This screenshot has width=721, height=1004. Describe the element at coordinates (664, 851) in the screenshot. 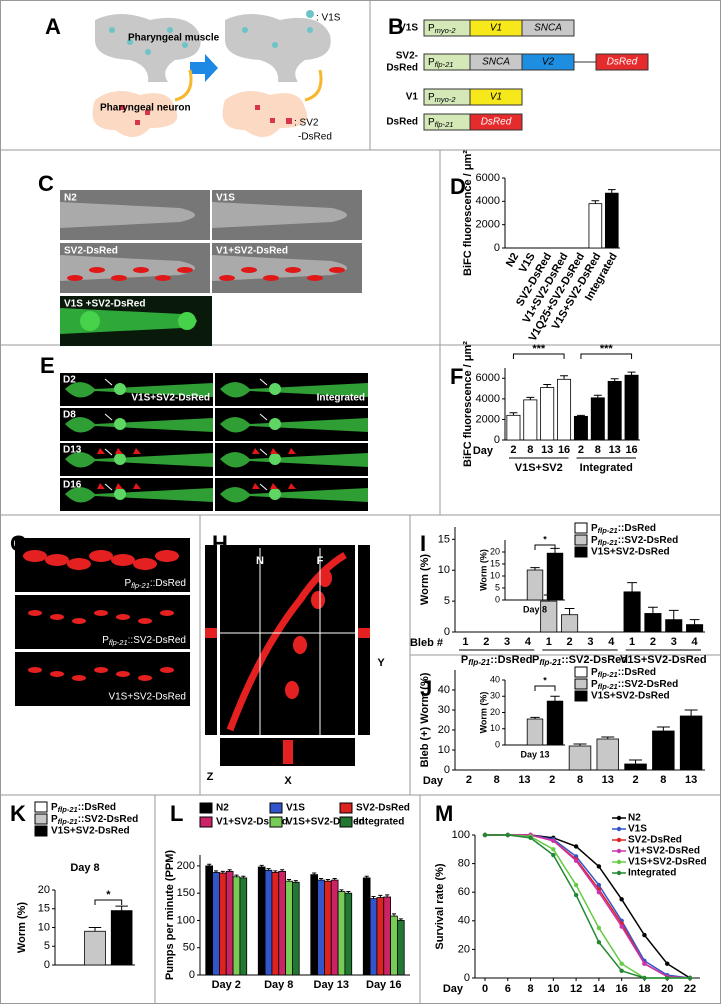

I see `legend-label: V1+SV2-DsRed` at that location.